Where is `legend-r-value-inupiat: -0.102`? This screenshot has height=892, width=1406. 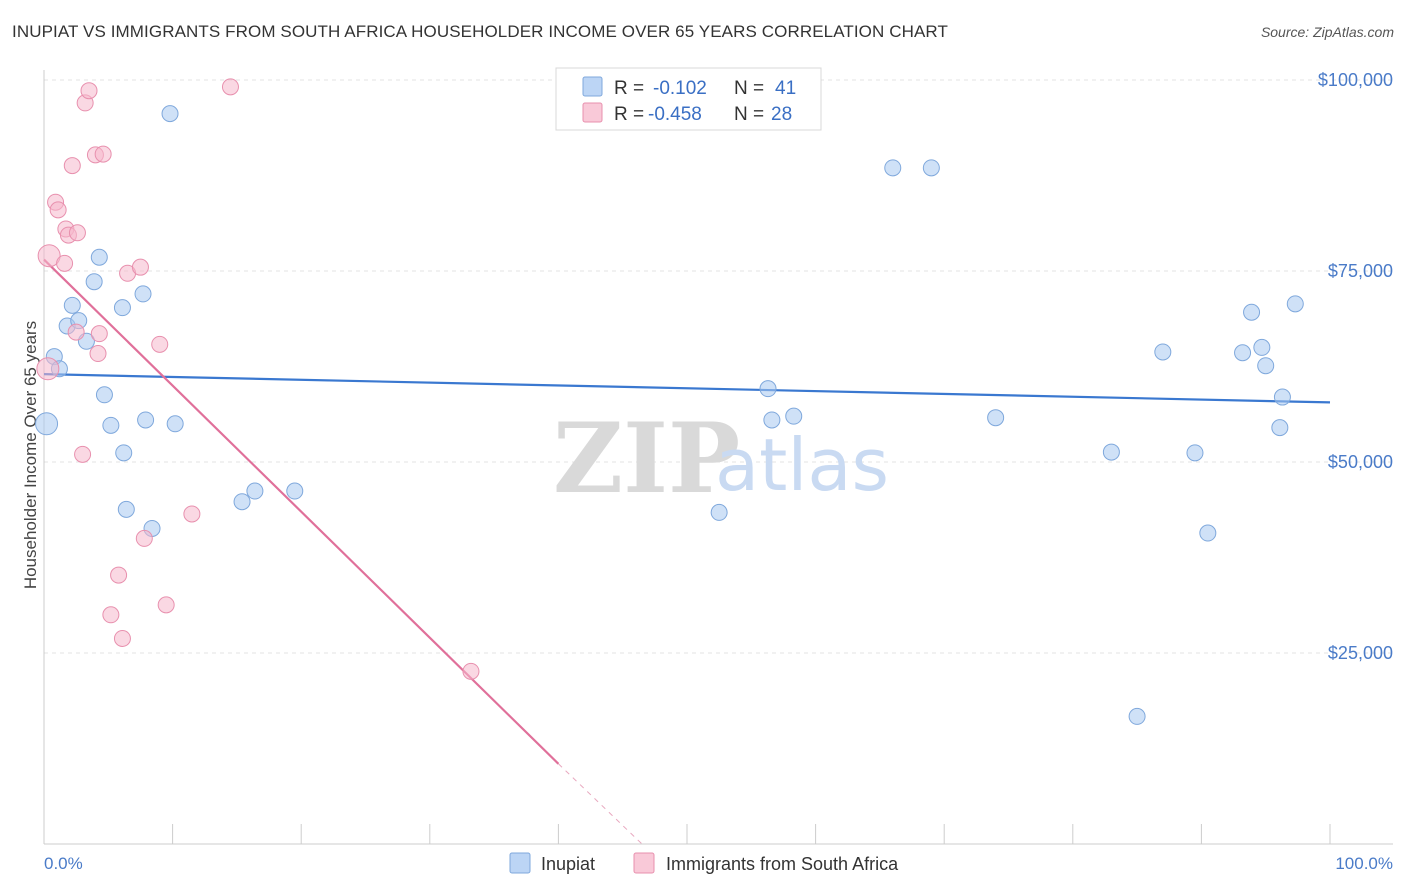 legend-r-value-inupiat: -0.102 is located at coordinates (680, 88).